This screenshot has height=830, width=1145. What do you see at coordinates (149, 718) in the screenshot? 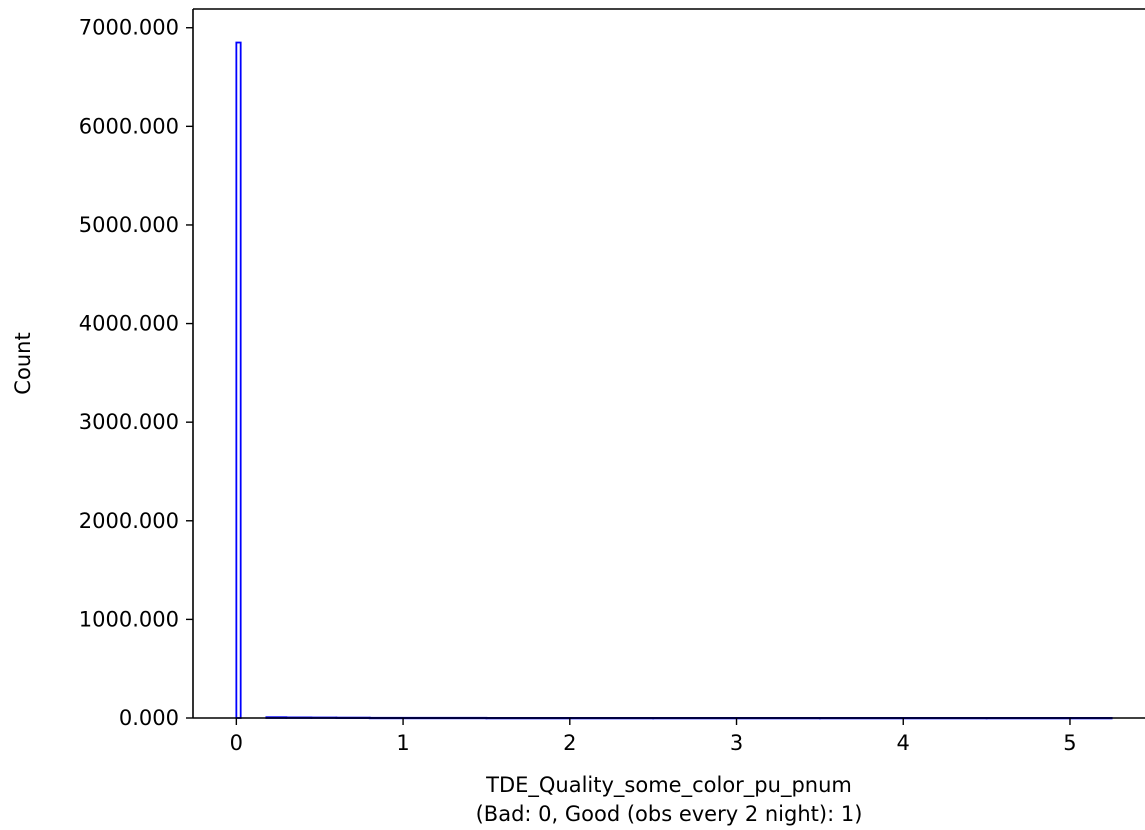
I see `y-tick-label-0: 0.000` at bounding box center [149, 718].